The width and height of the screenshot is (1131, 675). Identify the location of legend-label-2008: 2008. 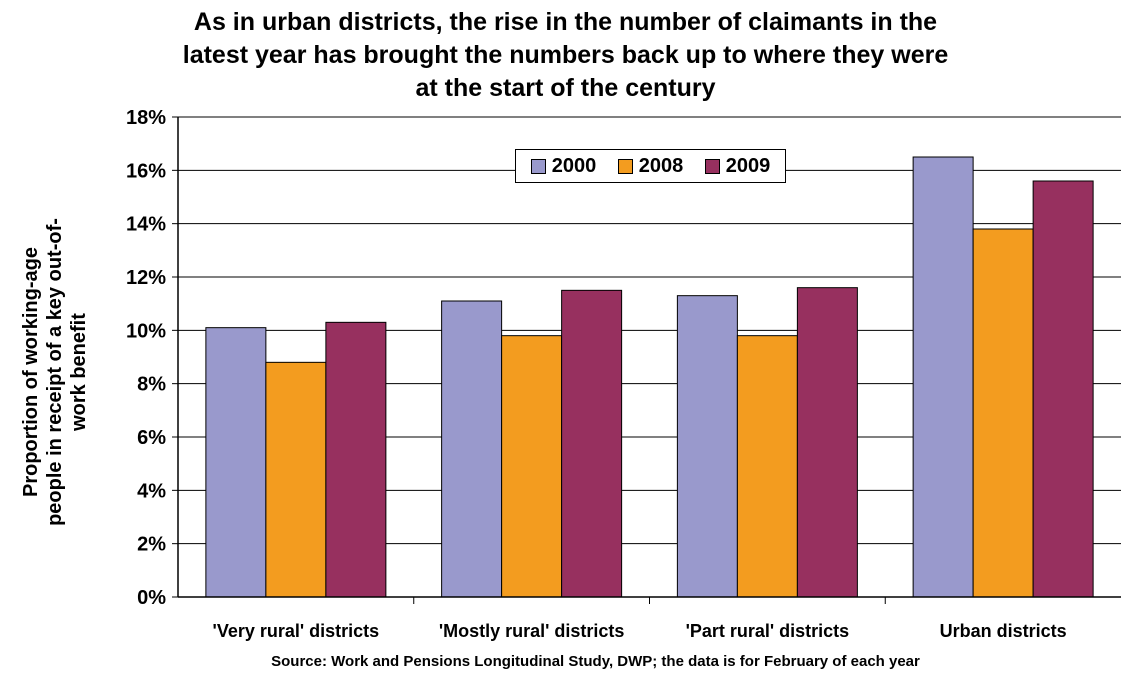
(661, 165).